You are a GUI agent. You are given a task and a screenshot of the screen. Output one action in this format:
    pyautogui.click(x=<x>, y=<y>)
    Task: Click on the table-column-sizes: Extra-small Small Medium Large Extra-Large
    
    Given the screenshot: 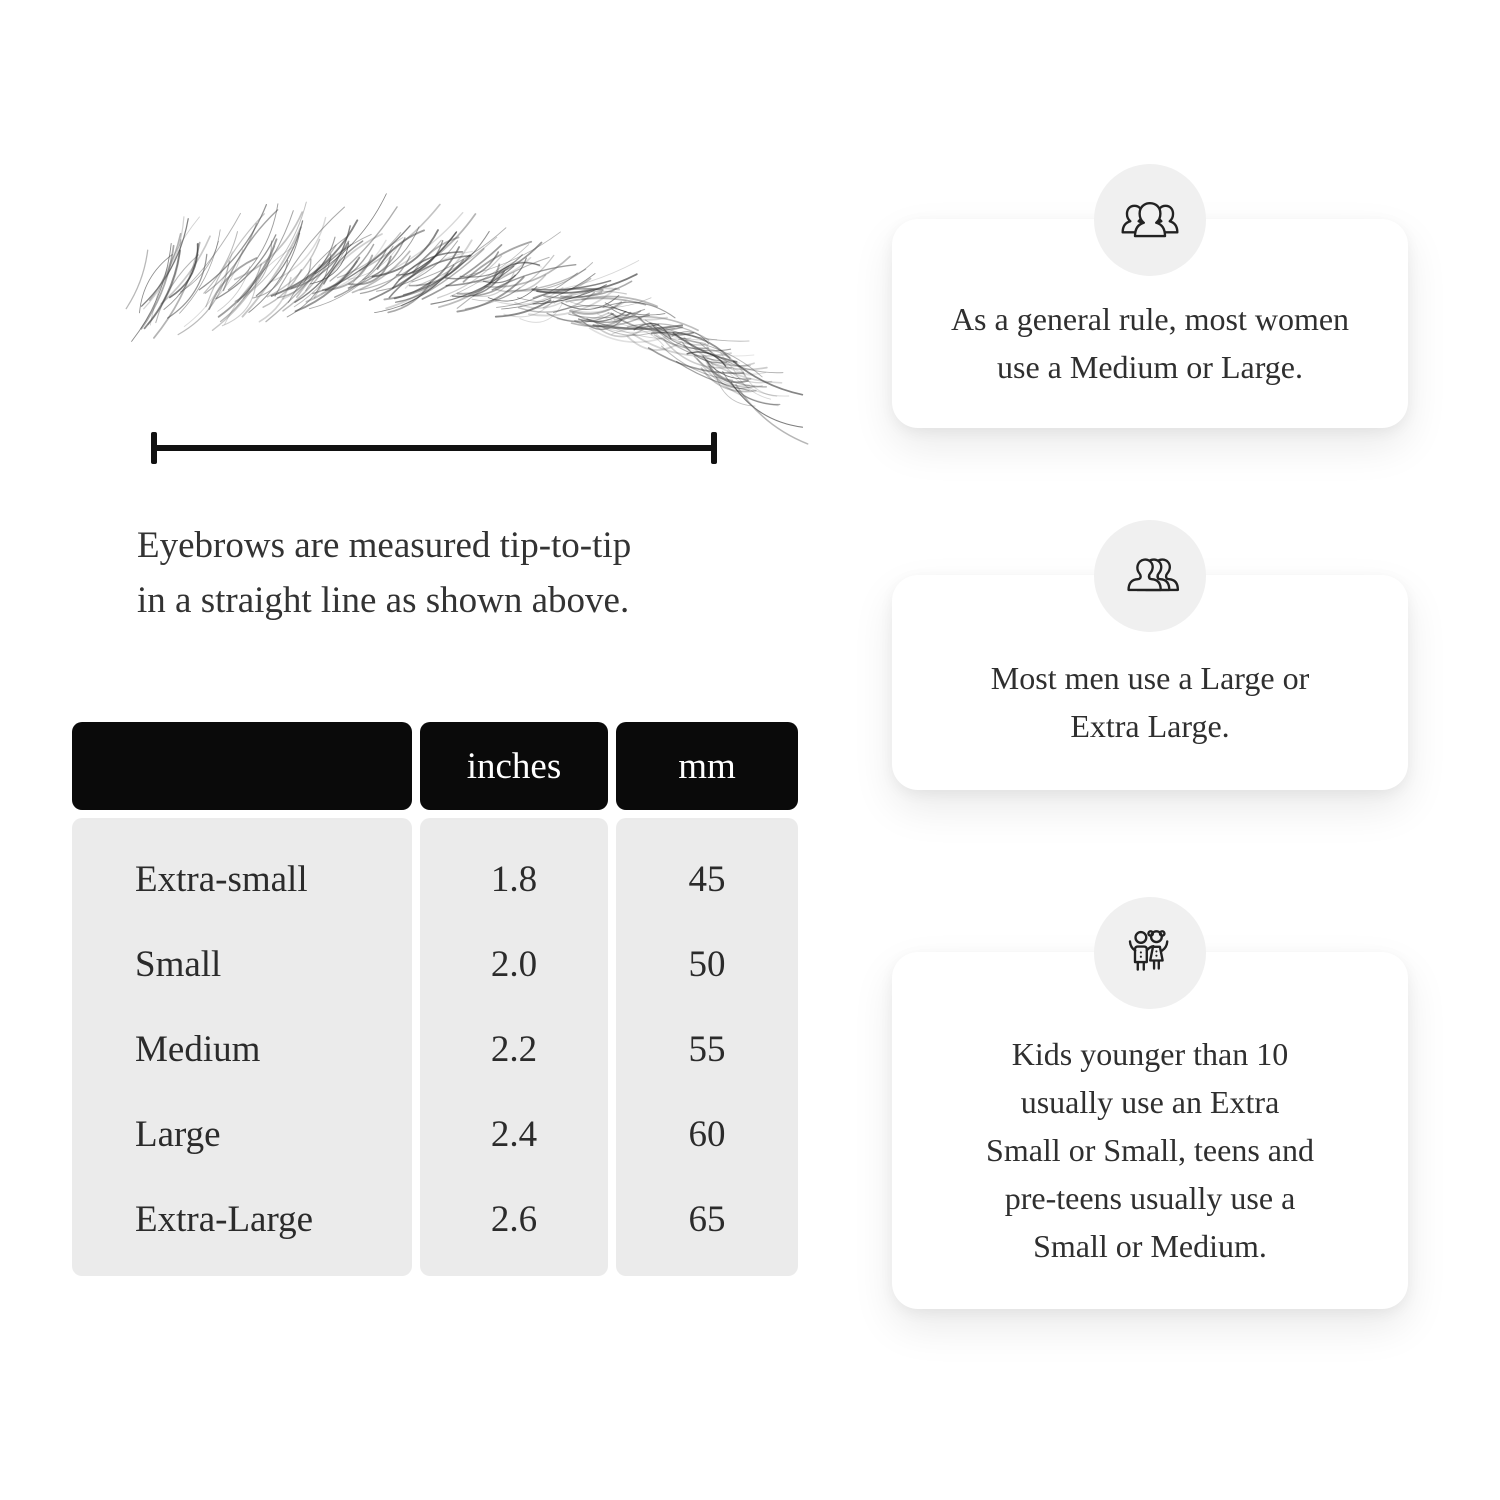 What is the action you would take?
    pyautogui.click(x=242, y=1047)
    